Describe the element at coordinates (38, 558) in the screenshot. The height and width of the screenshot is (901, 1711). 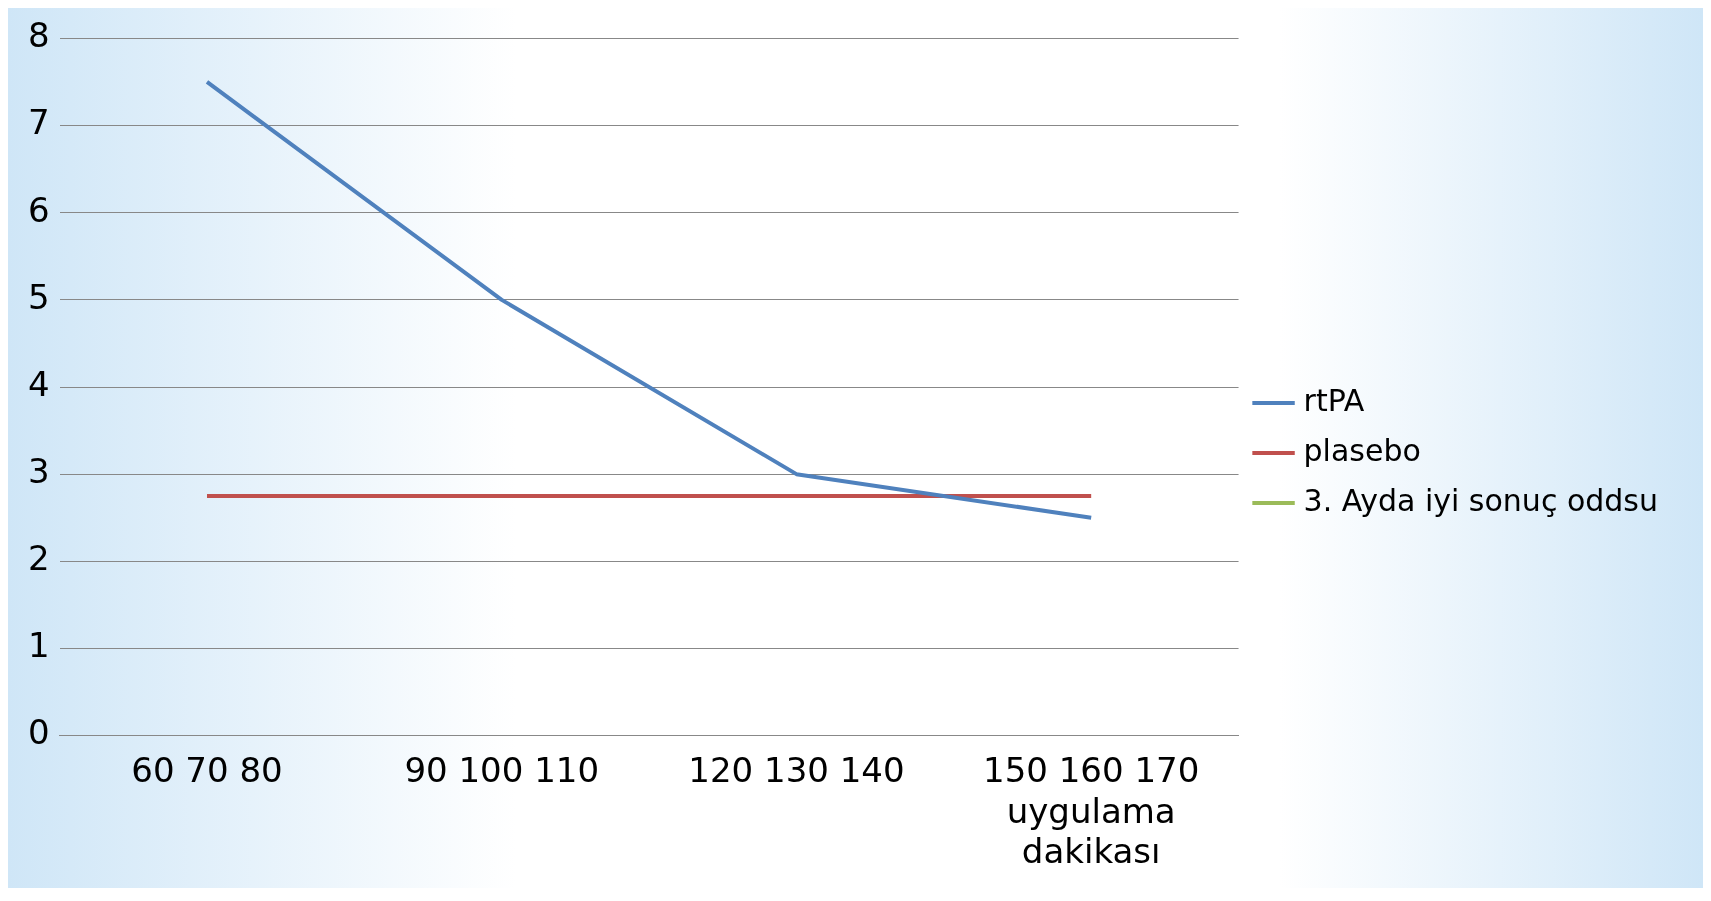
I see `y-tick-label: 2` at that location.